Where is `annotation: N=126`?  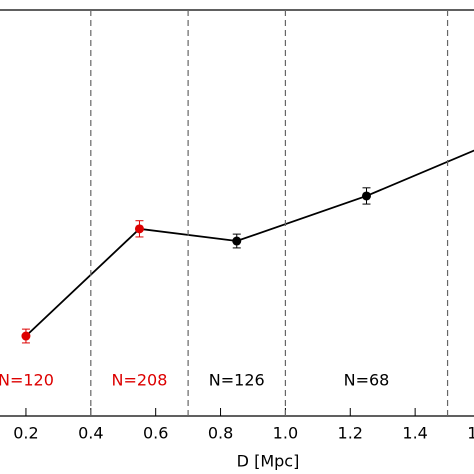 annotation: N=126 is located at coordinates (237, 380).